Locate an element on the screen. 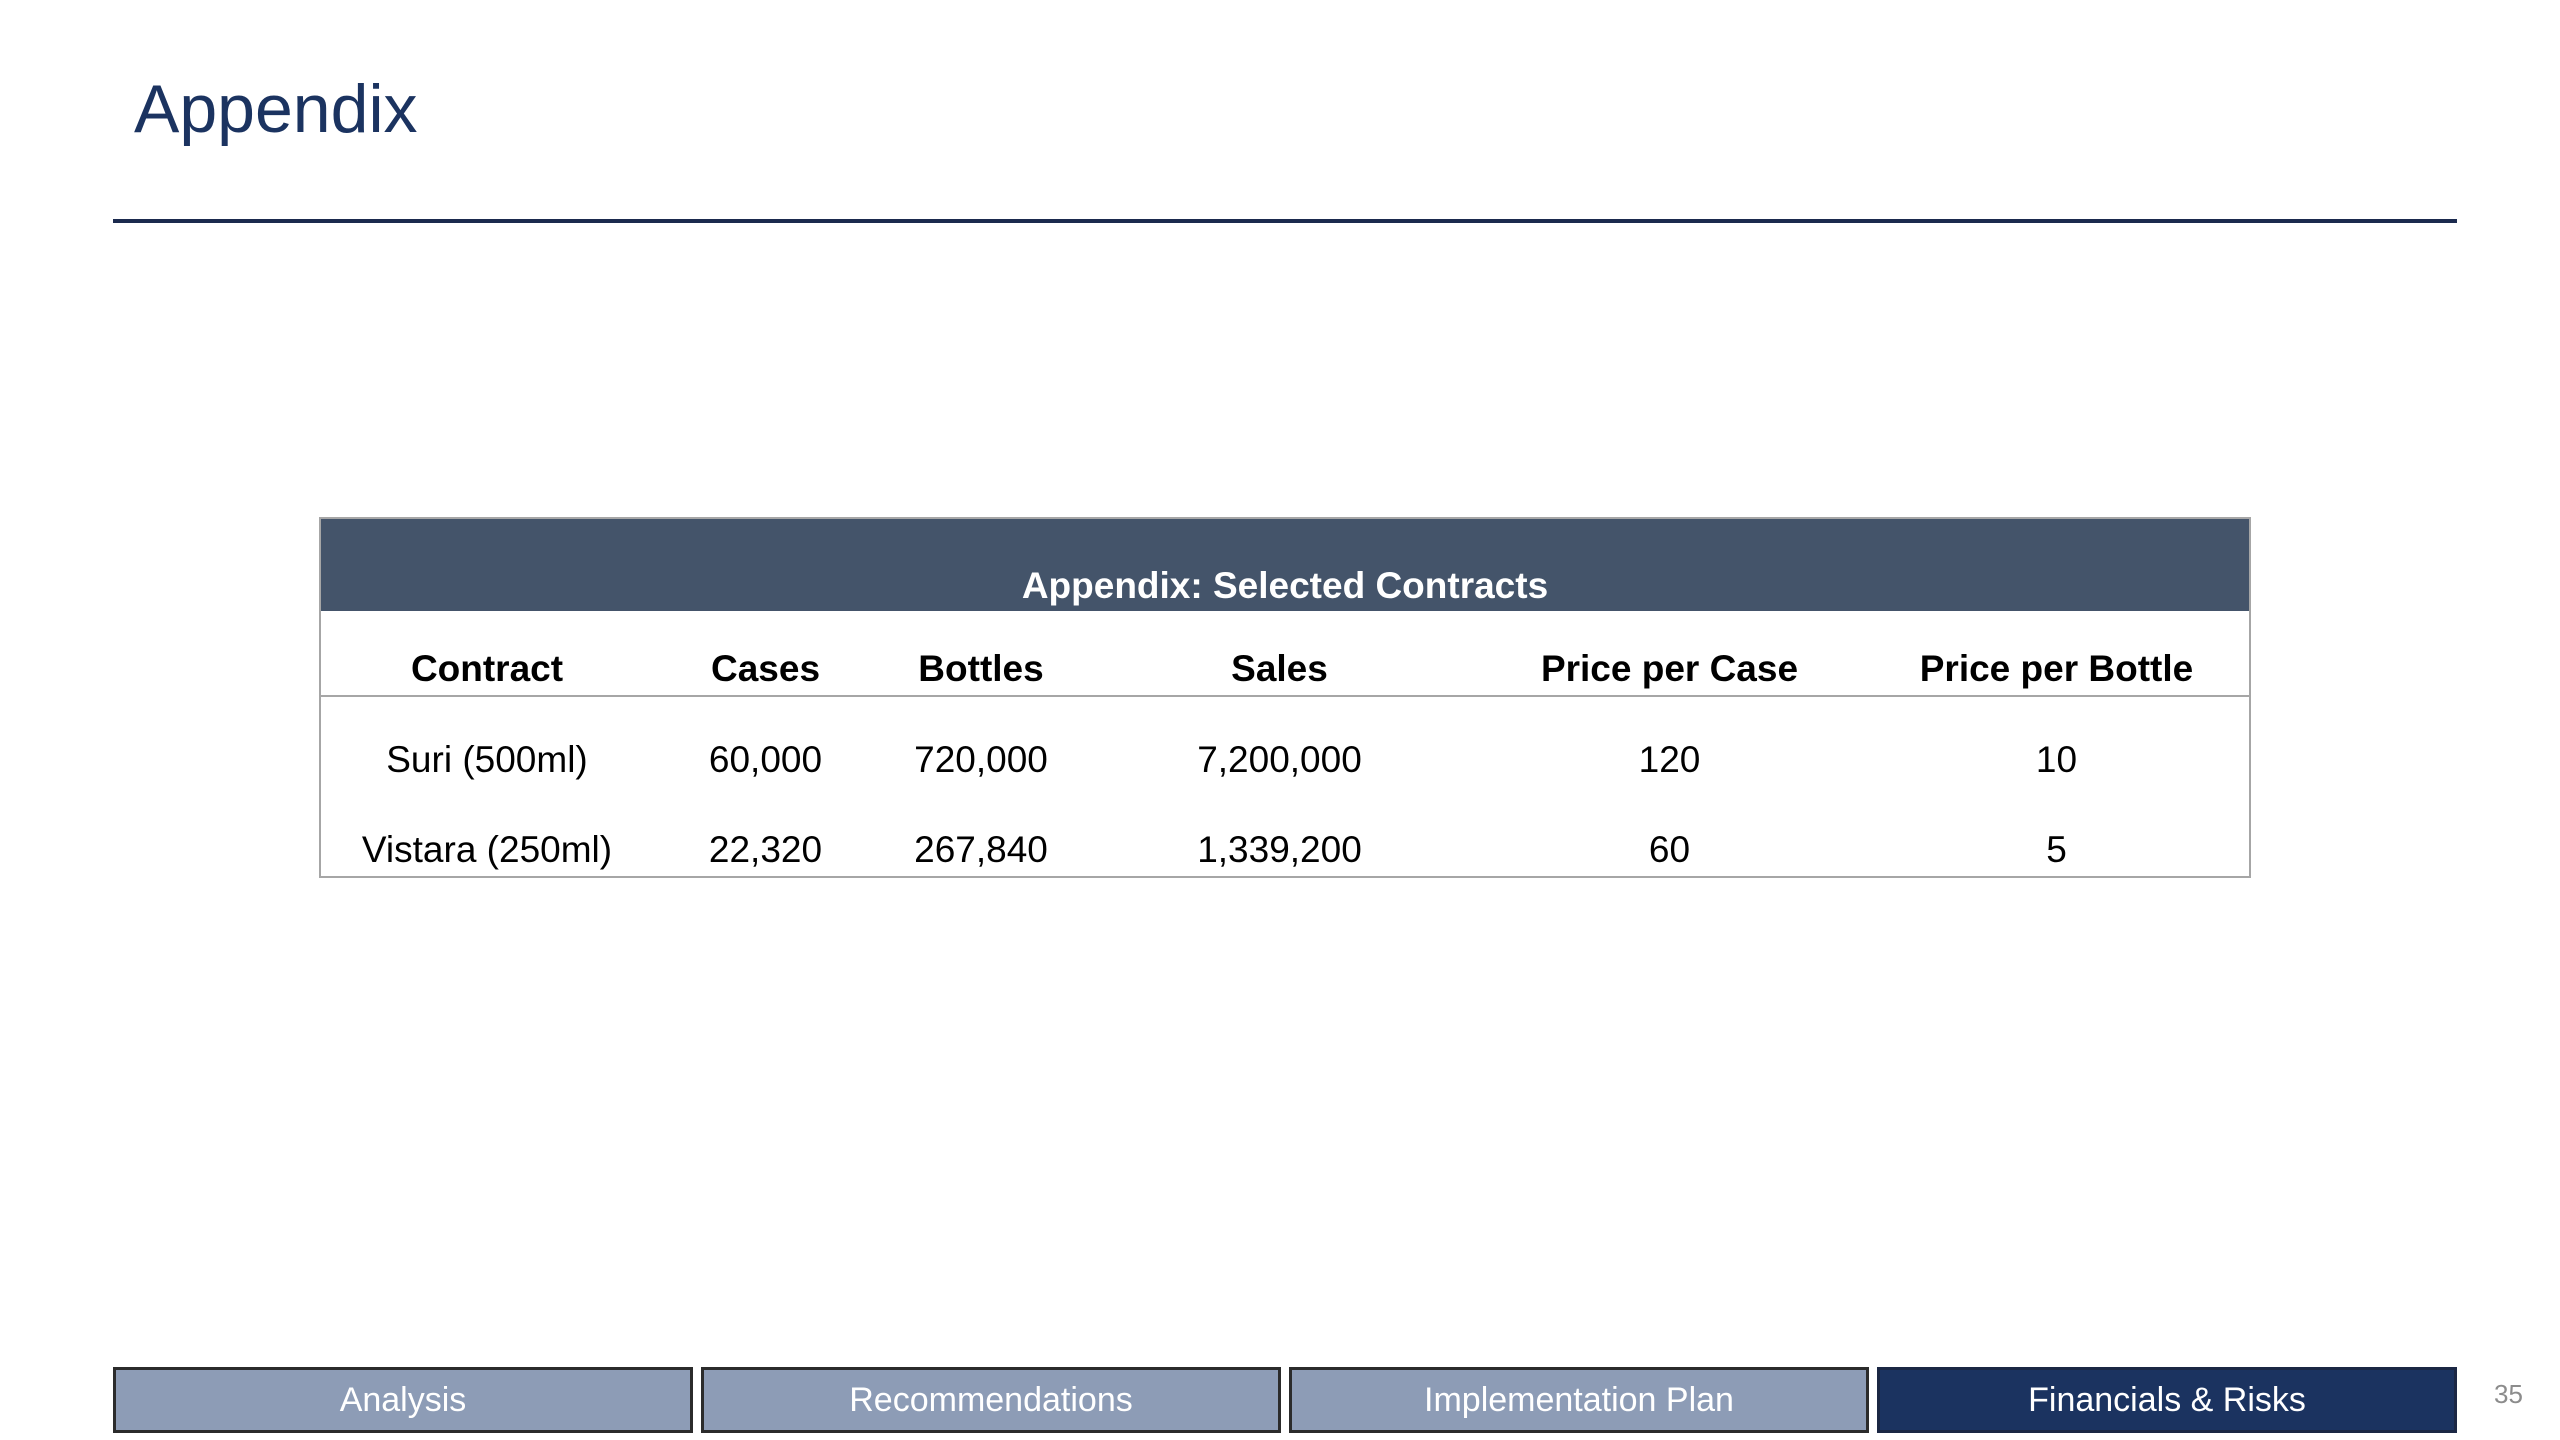 This screenshot has height=1440, width=2560. cell-price-per-case: 60 is located at coordinates (1669, 849).